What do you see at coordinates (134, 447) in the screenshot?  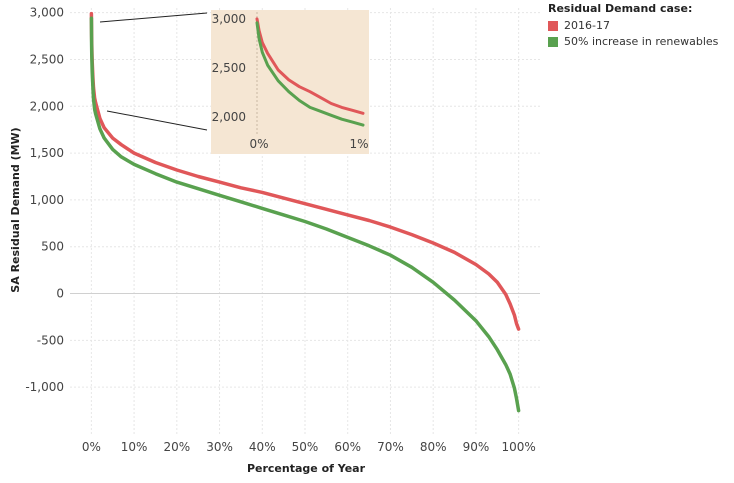 I see `x-tick-label: 10%` at bounding box center [134, 447].